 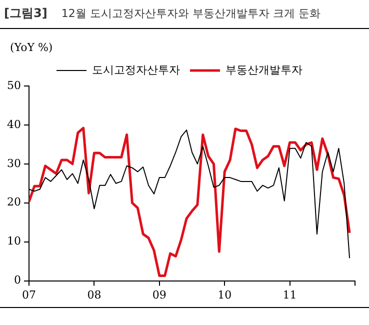 I want to click on y-tick-label: 10, so click(x=13, y=241).